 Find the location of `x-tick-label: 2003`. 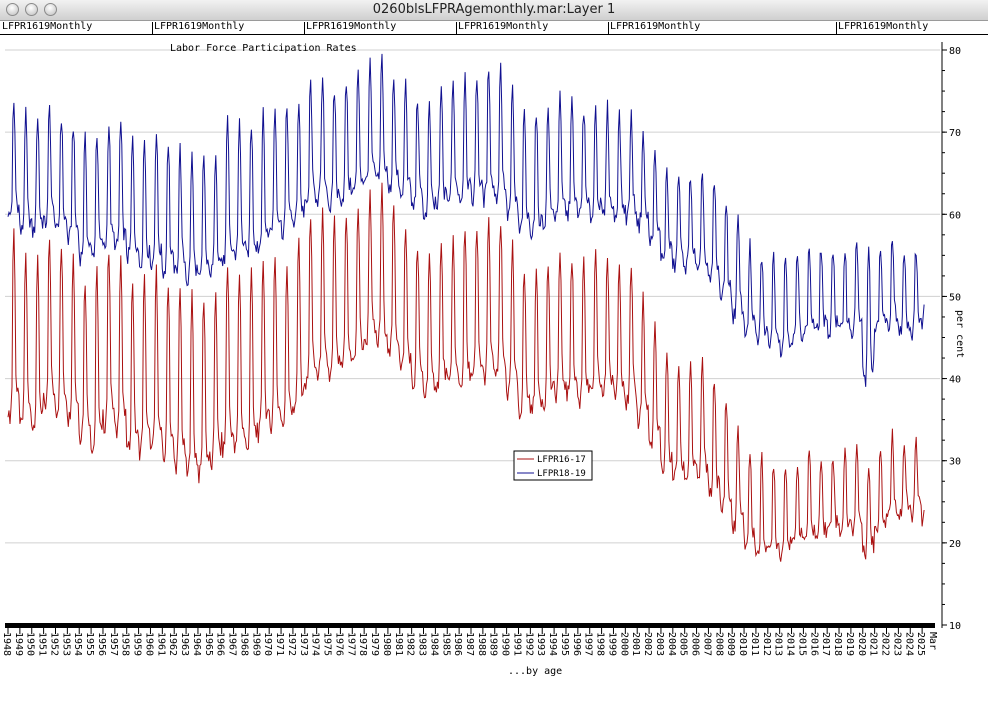

x-tick-label: 2003 is located at coordinates (659, 644).